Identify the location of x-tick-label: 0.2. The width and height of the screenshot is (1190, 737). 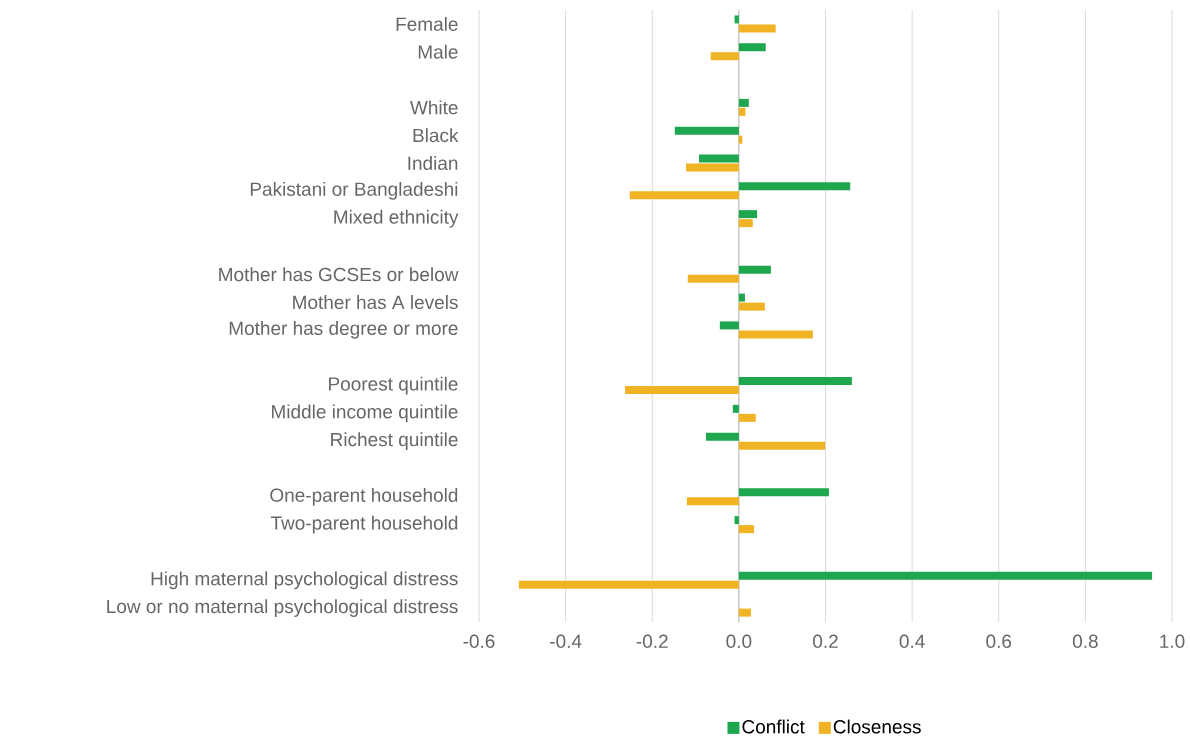
(825, 641).